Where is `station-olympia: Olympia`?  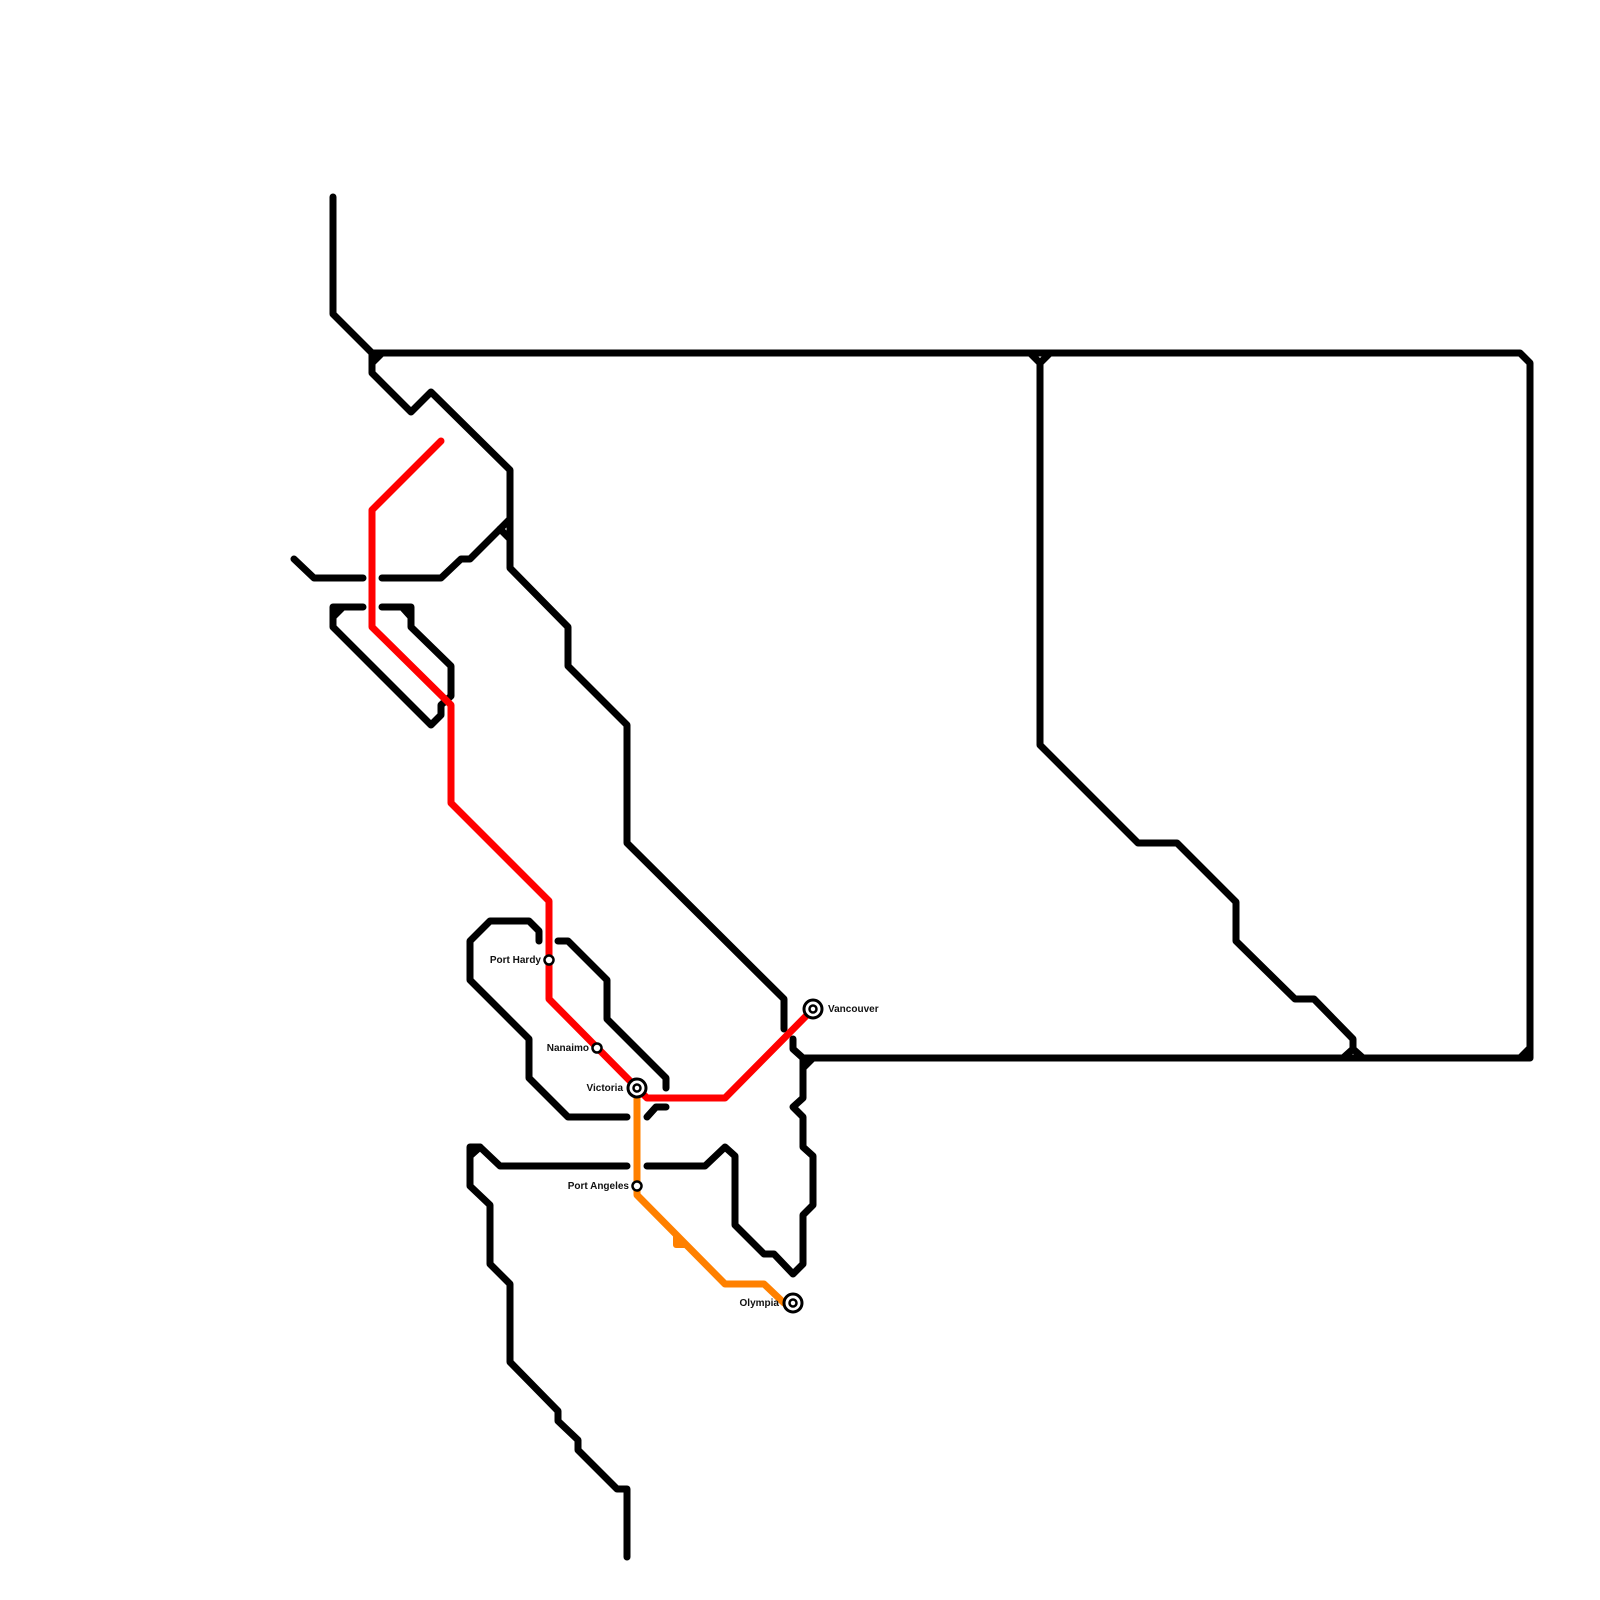
station-olympia: Olympia is located at coordinates (772, 1303).